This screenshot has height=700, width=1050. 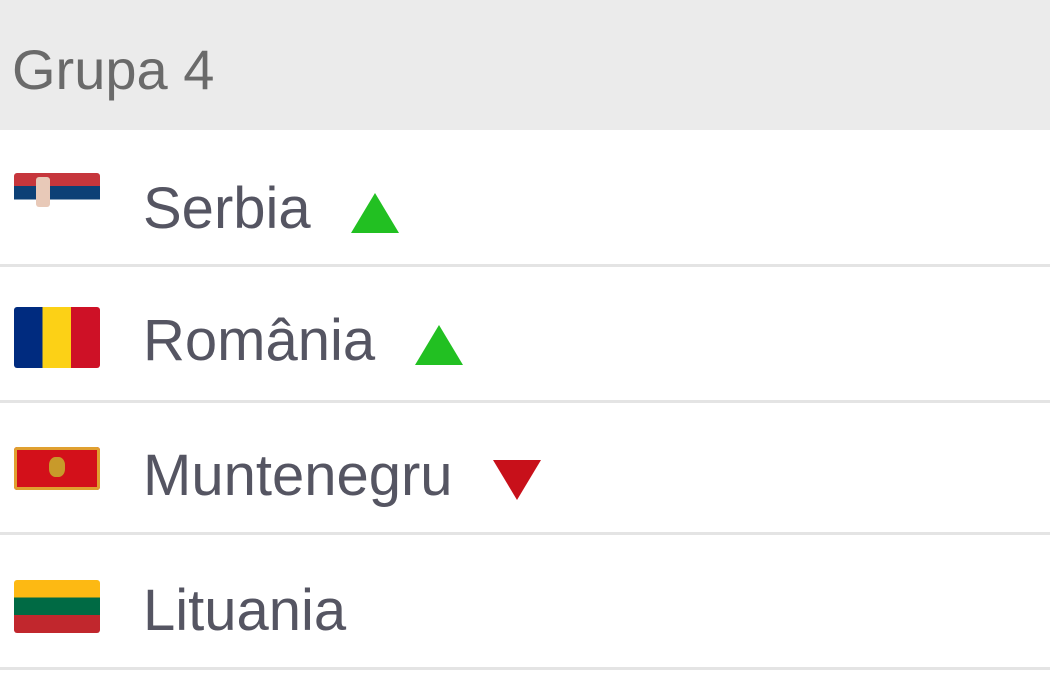 I want to click on team-name: Serbia, so click(x=227, y=208).